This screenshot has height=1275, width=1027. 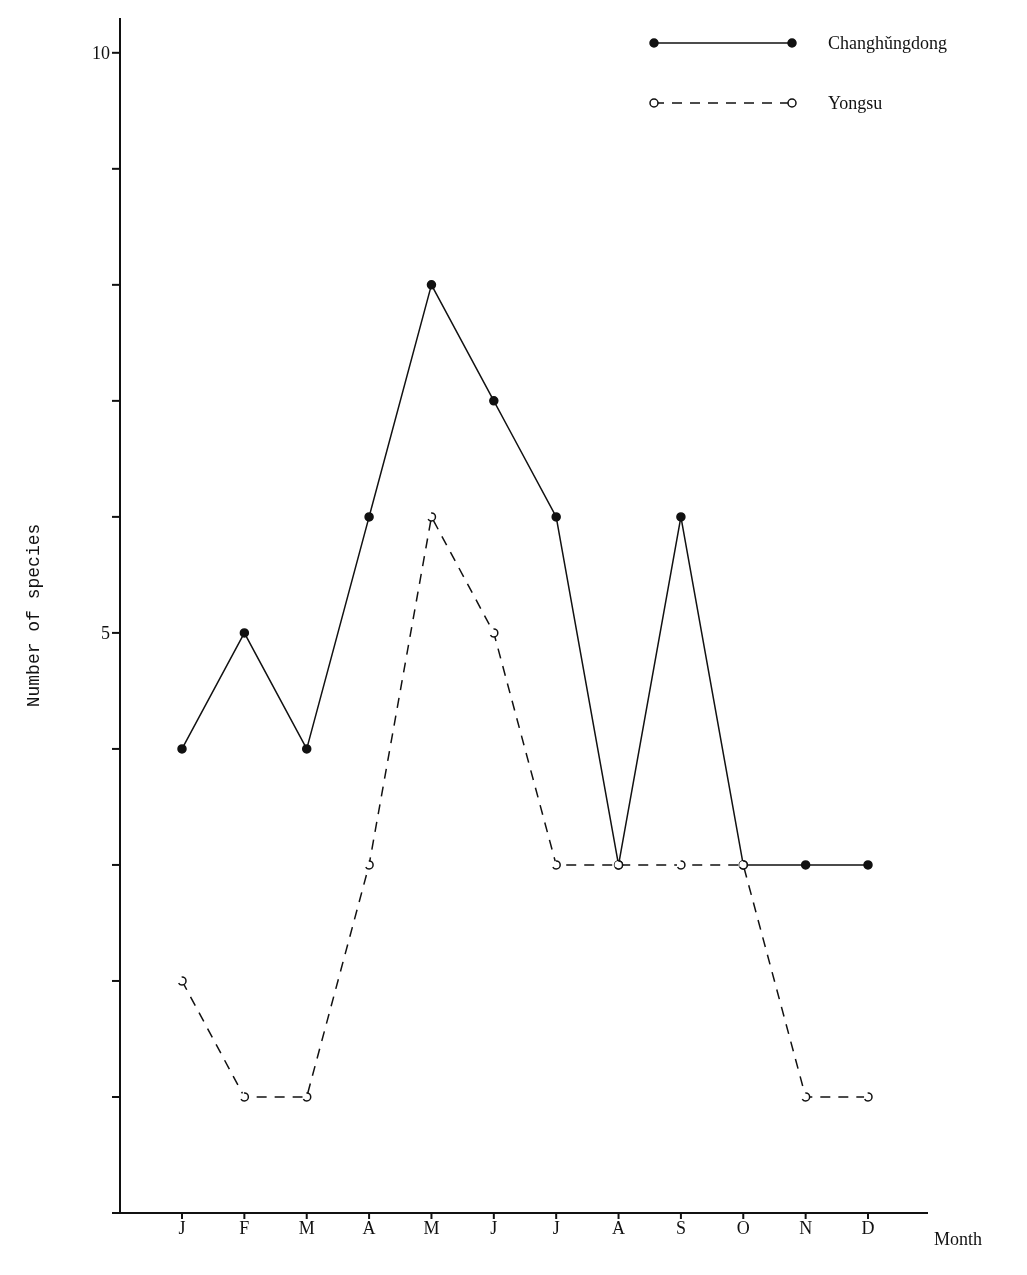 I want to click on x-tick-label: D, so click(x=868, y=1227).